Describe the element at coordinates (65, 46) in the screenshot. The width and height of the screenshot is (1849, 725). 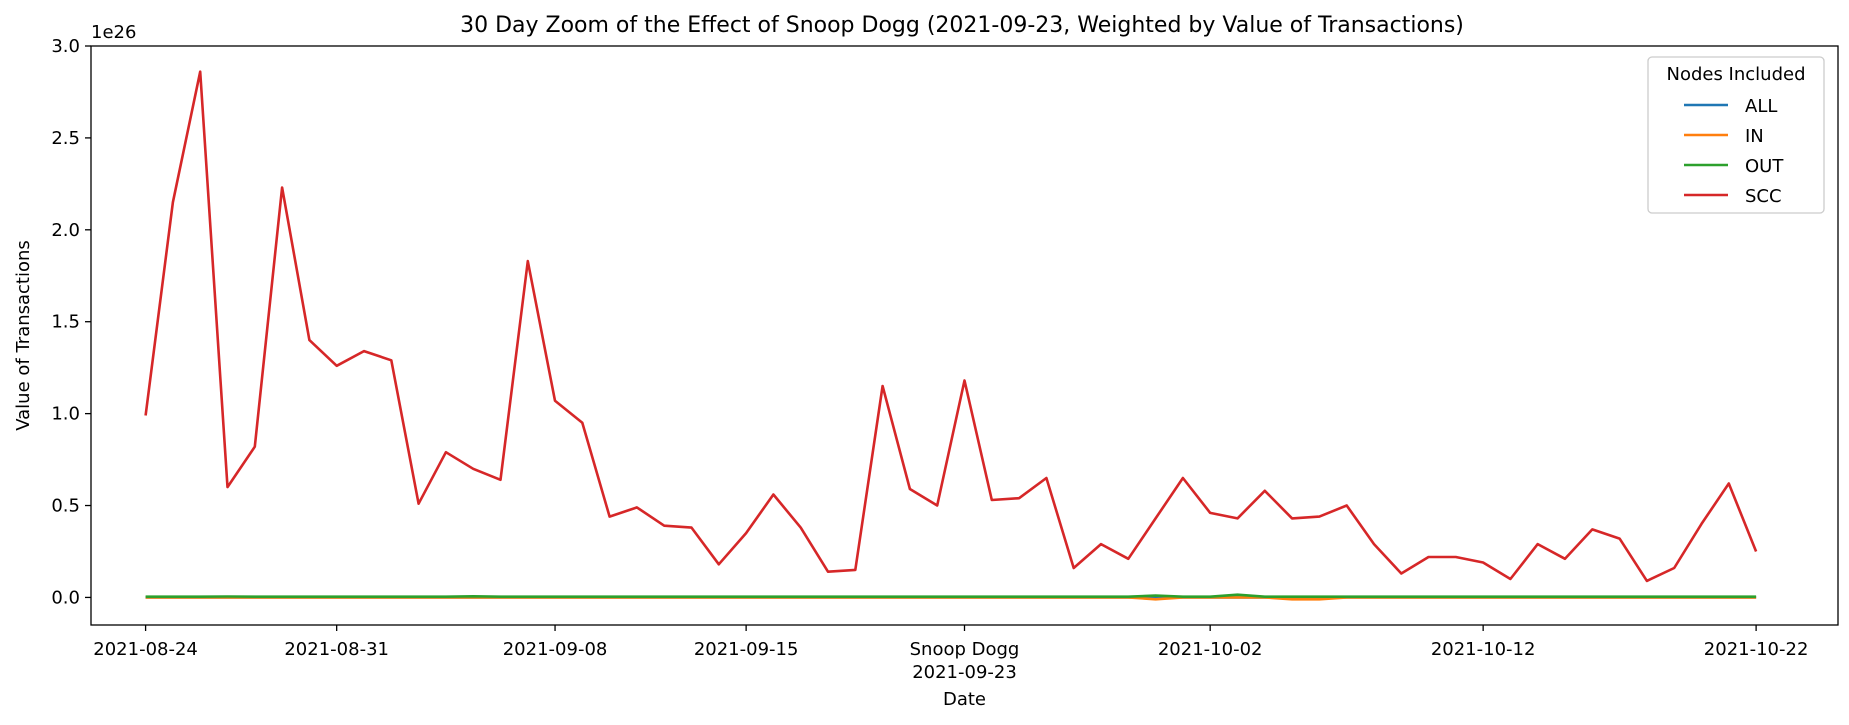
I see `y-tick-label: 3.0` at that location.